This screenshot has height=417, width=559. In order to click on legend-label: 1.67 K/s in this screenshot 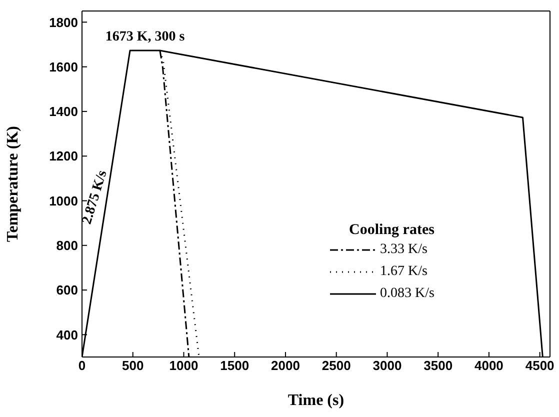, I will do `click(404, 272)`.